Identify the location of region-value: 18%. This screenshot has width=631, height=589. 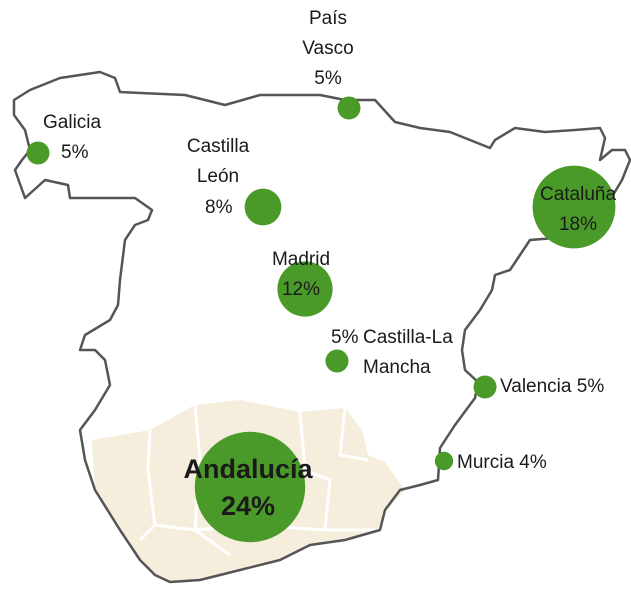
(578, 224).